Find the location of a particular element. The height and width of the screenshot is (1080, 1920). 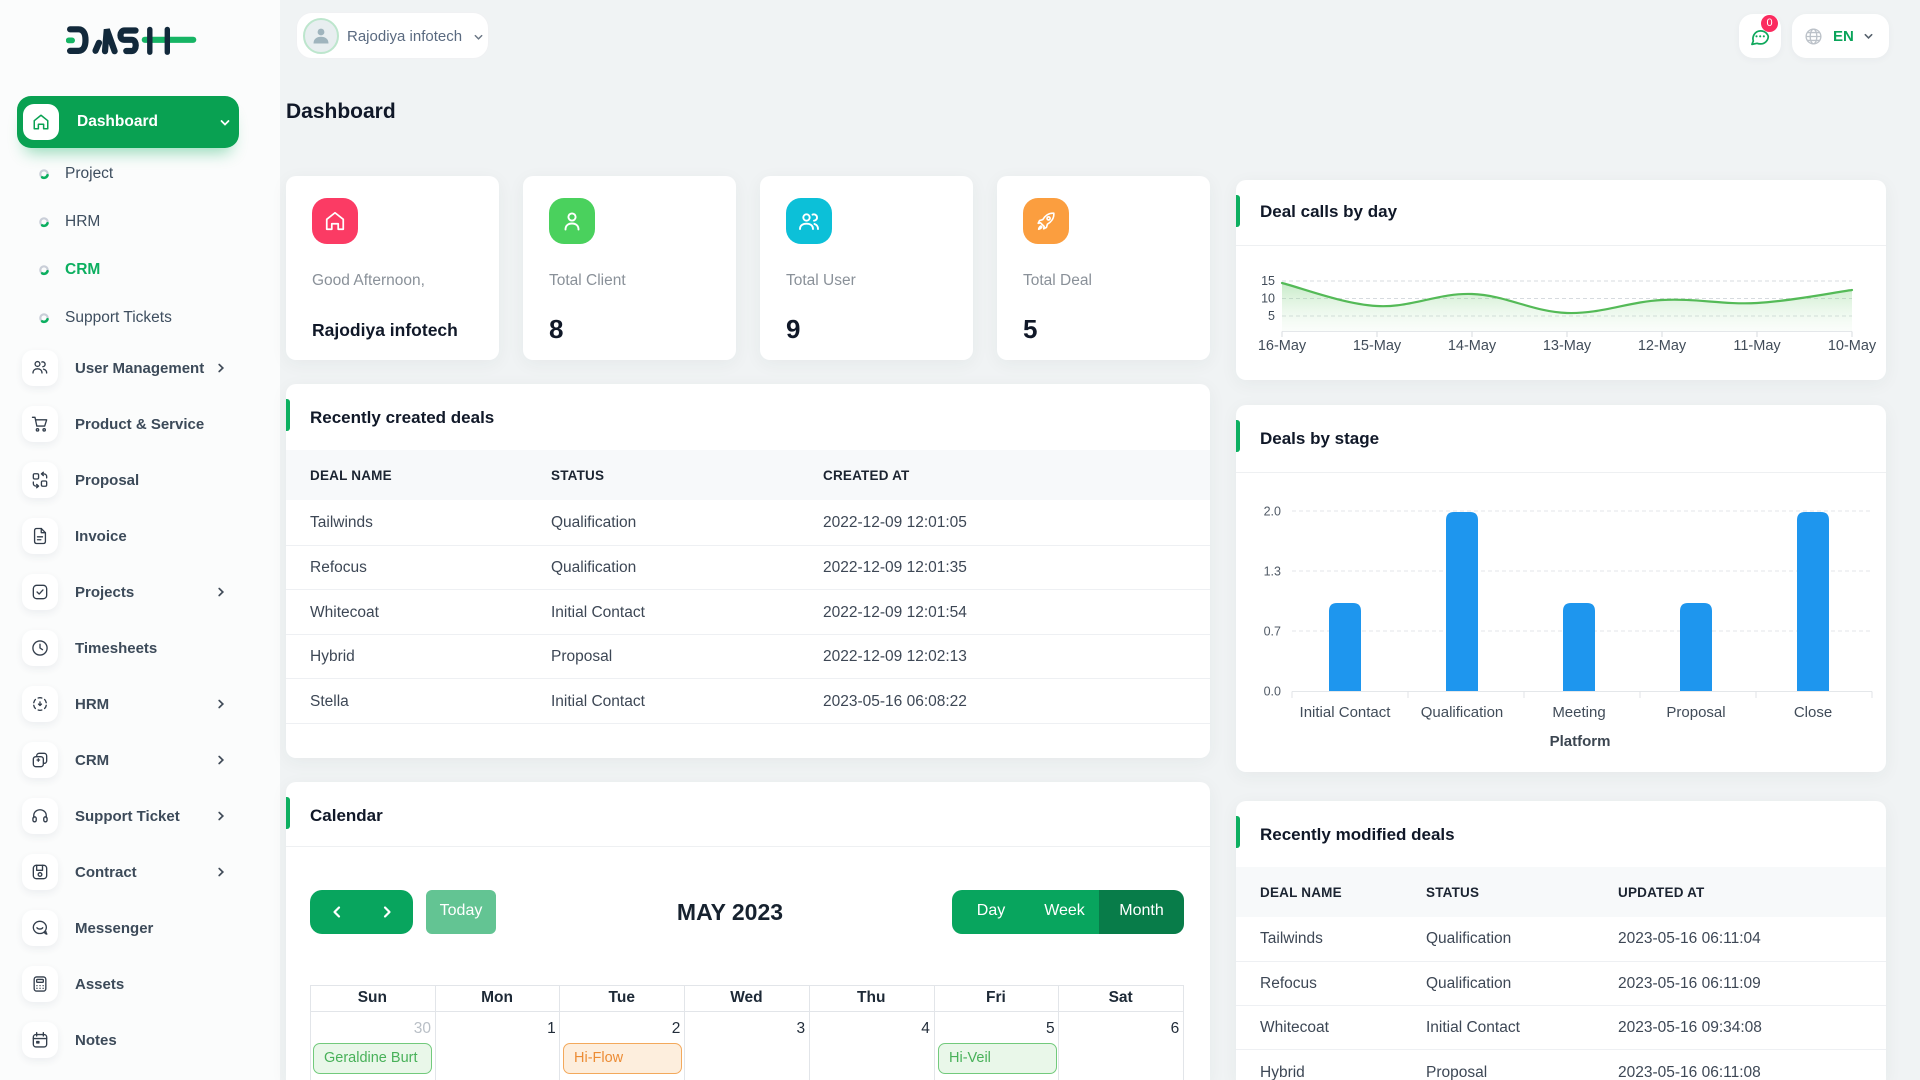

svg-text: Initial Contact is located at coordinates (1346, 712).